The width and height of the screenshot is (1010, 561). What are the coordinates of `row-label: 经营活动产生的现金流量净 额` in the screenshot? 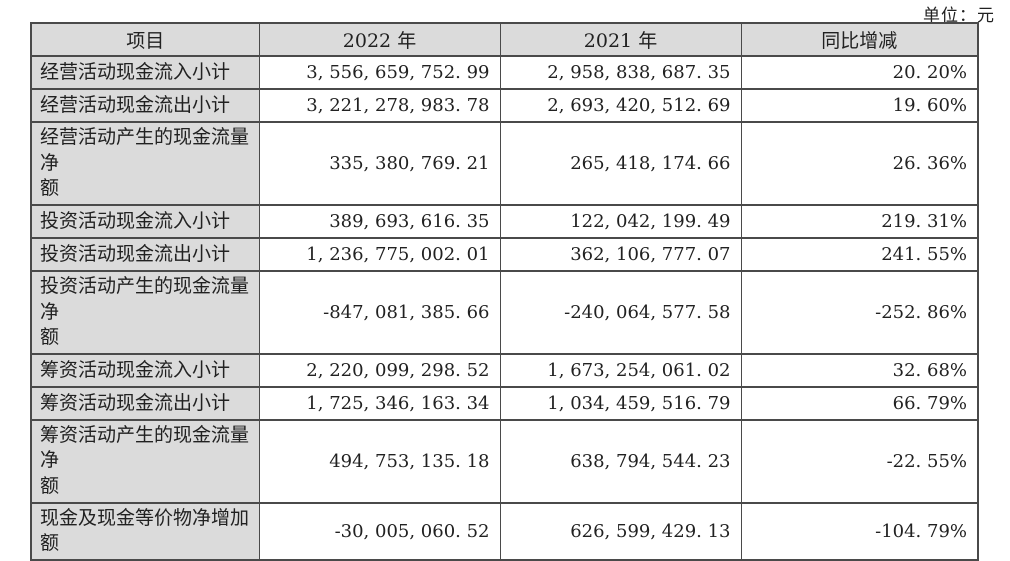 It's located at (145, 163).